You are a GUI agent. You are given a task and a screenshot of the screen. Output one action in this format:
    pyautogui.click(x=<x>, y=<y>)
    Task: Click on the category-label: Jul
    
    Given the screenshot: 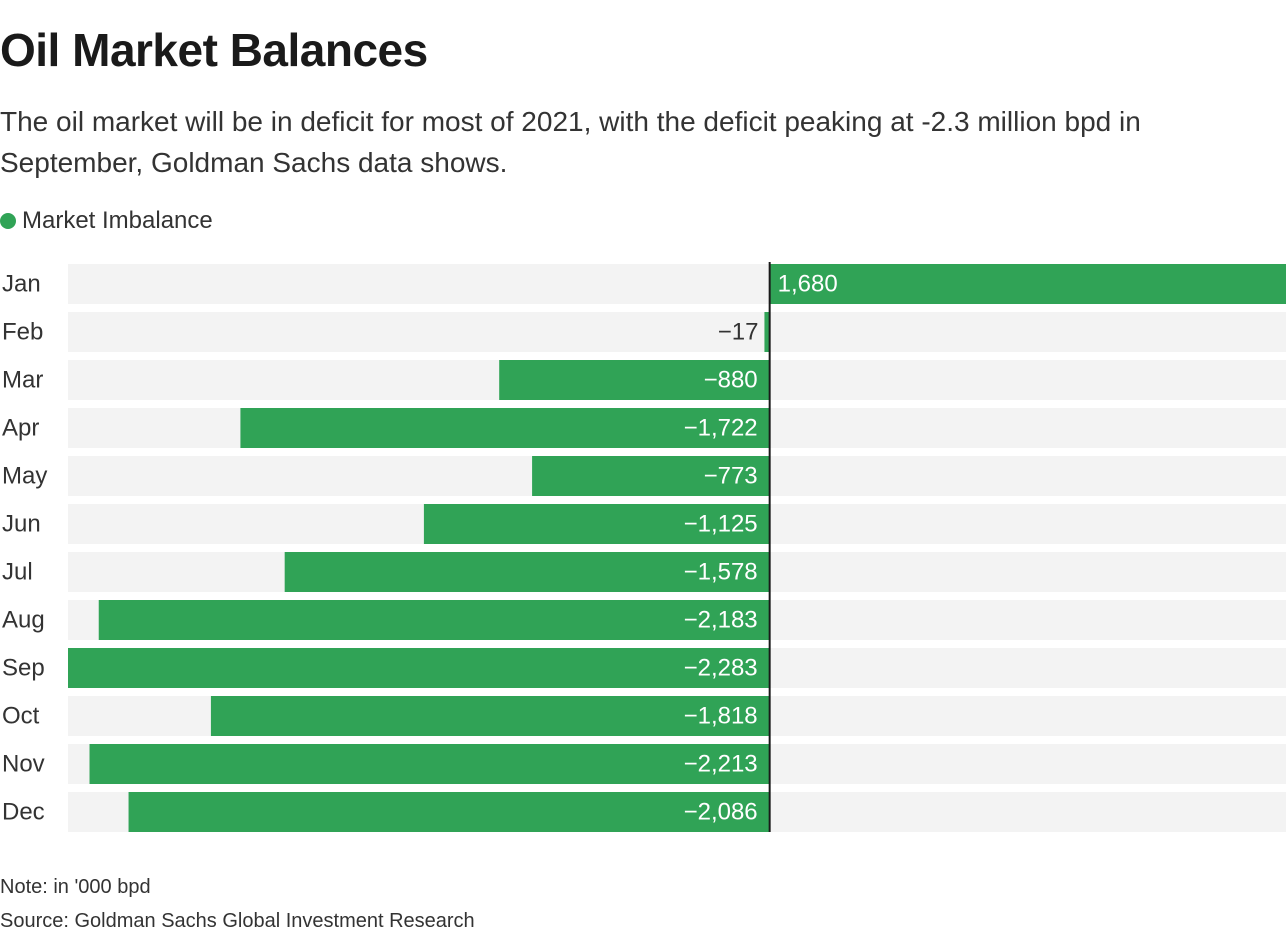 What is the action you would take?
    pyautogui.click(x=17, y=572)
    